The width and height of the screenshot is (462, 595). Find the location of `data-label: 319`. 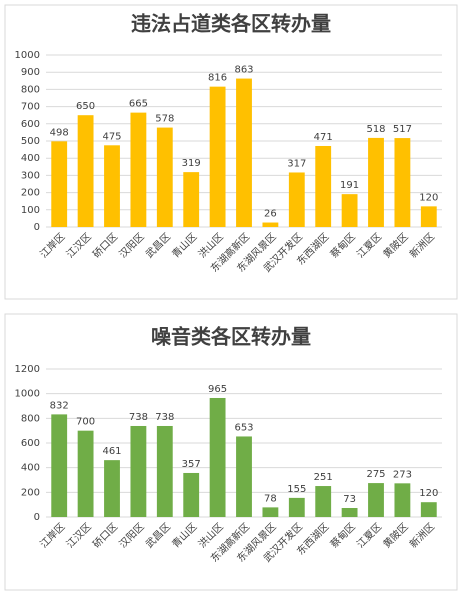

data-label: 319 is located at coordinates (191, 163).